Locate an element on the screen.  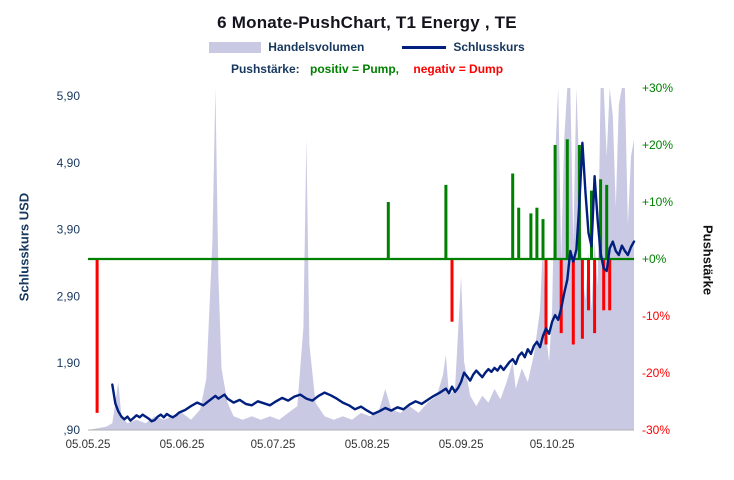
legend: Handelsvolumen Schlusskurs is located at coordinates (367, 47).